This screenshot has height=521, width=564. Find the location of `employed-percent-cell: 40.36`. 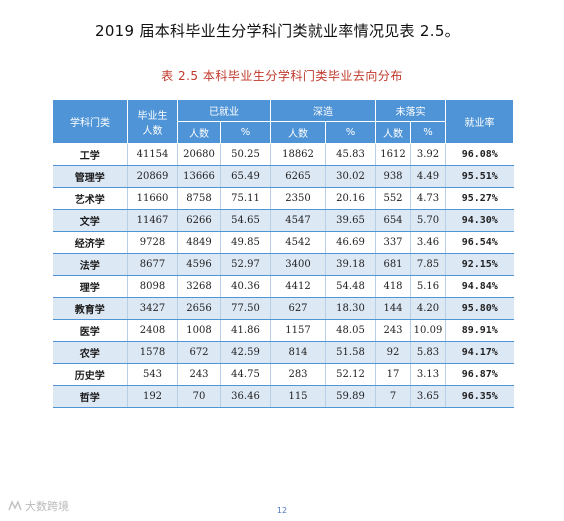

employed-percent-cell: 40.36 is located at coordinates (245, 286).